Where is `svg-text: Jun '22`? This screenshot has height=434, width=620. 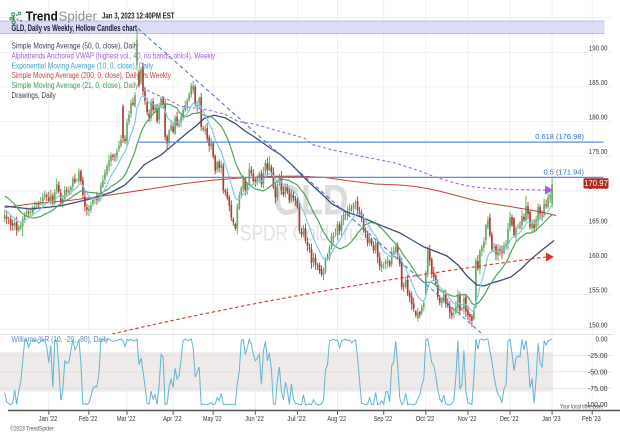 svg-text: Jun '22 is located at coordinates (254, 418).